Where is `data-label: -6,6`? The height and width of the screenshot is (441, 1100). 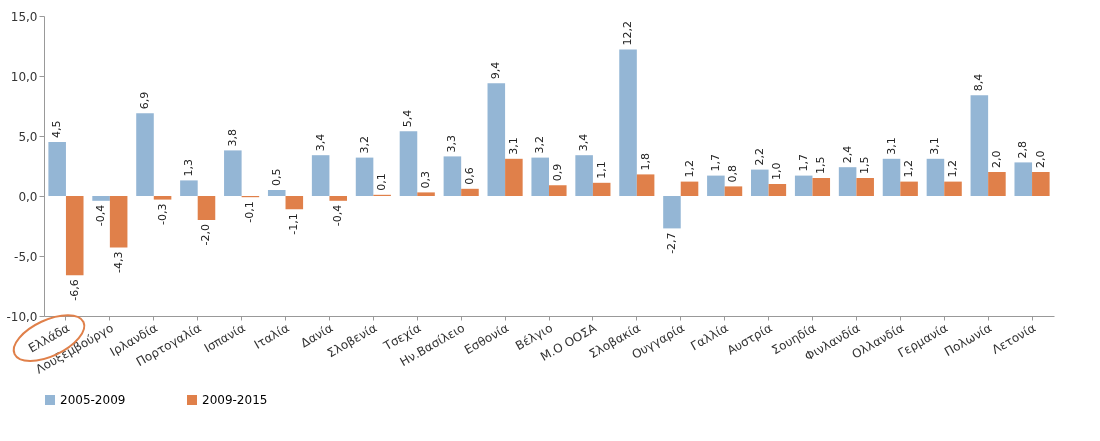 data-label: -6,6 is located at coordinates (74, 290).